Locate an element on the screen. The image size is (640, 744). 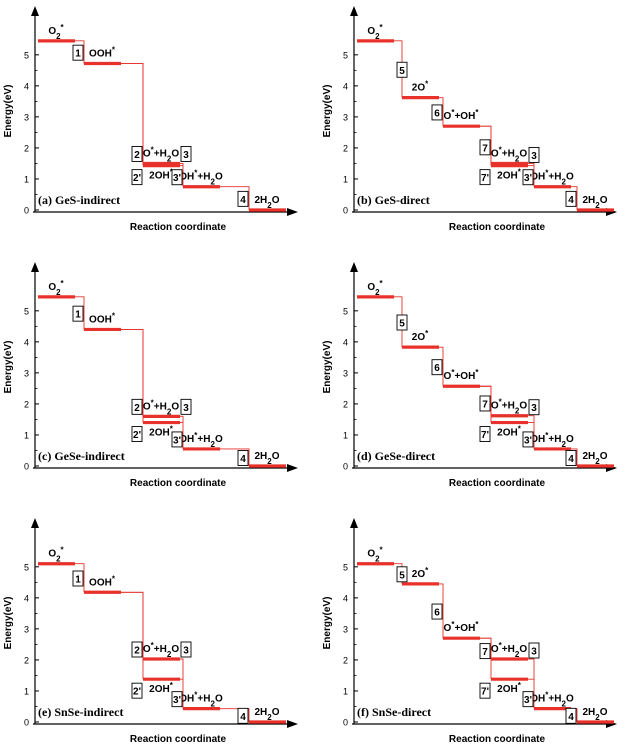
step-box-label: 7 is located at coordinates (485, 404).